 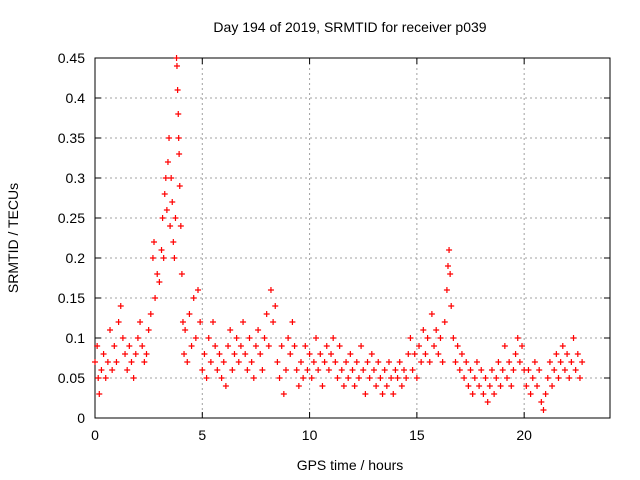 What do you see at coordinates (310, 435) in the screenshot?
I see `x-tick-label: 10` at bounding box center [310, 435].